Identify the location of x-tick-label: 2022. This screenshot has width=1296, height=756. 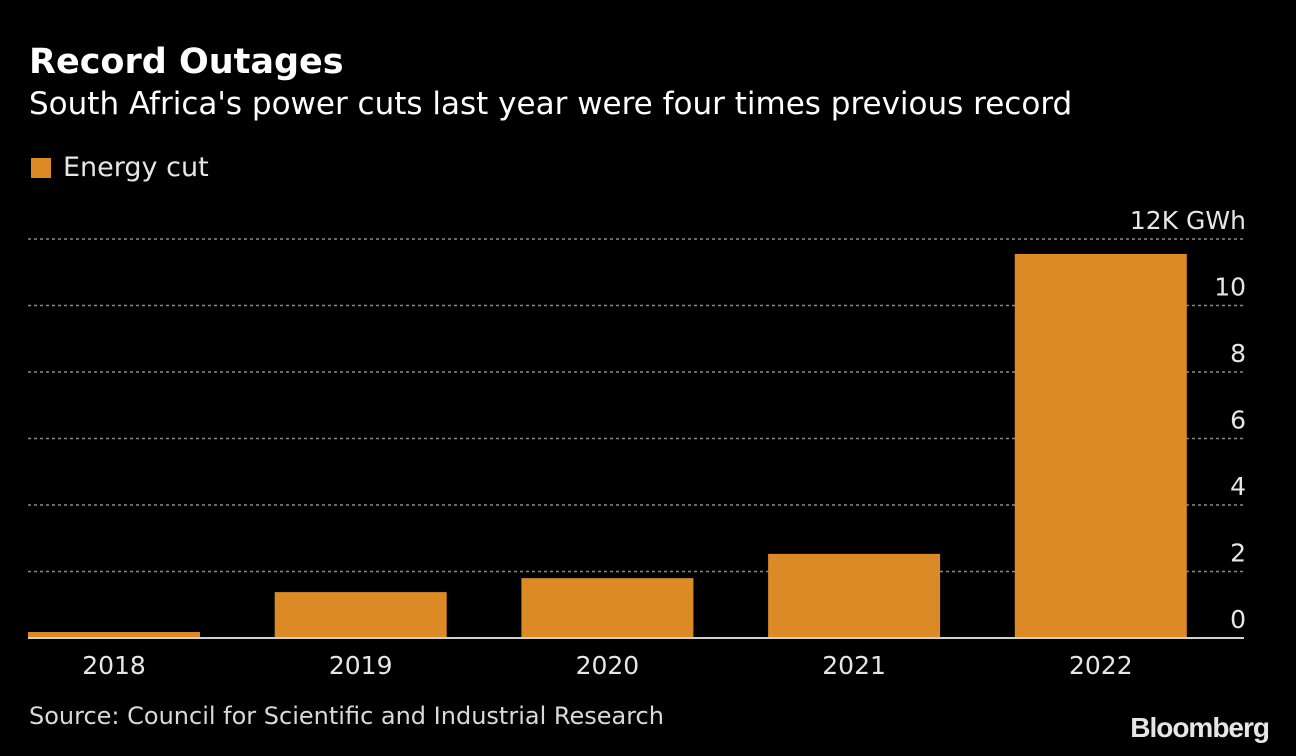
(1101, 665).